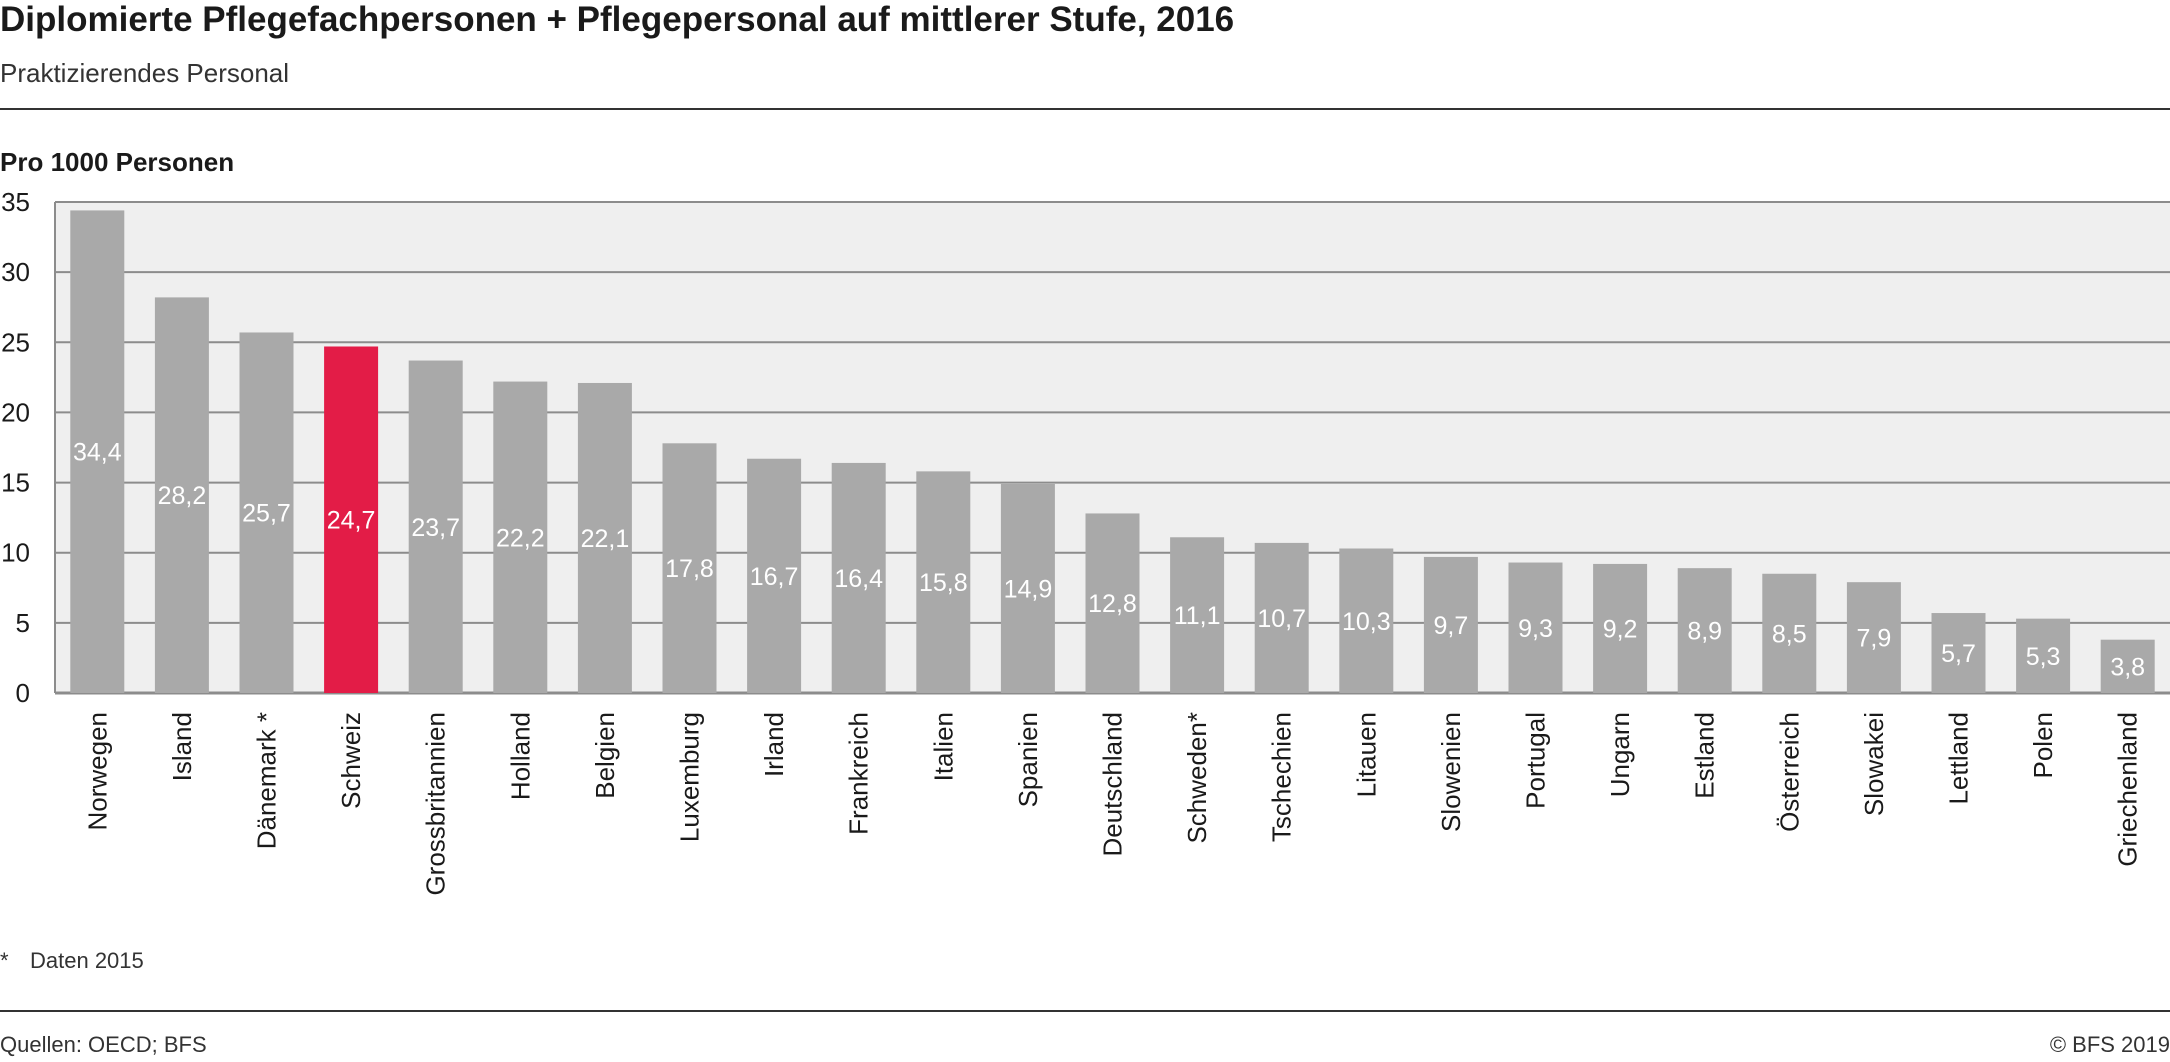 This screenshot has width=2170, height=1062. Describe the element at coordinates (520, 756) in the screenshot. I see `category-label: Holland` at that location.